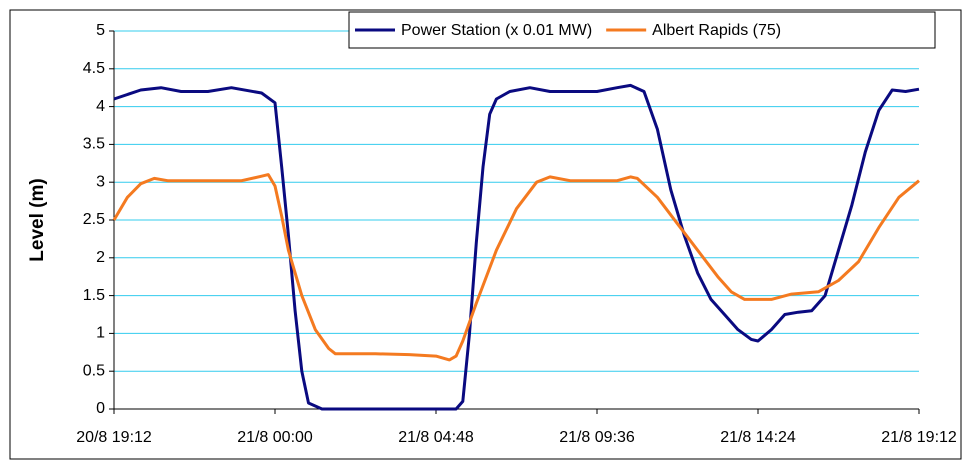  What do you see at coordinates (100, 106) in the screenshot?
I see `y-tick-label: 4` at bounding box center [100, 106].